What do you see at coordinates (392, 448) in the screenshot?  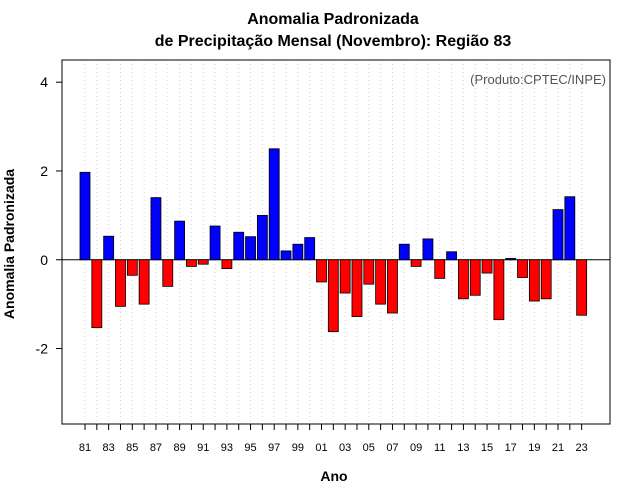 I see `x-tick-label: 07` at bounding box center [392, 448].